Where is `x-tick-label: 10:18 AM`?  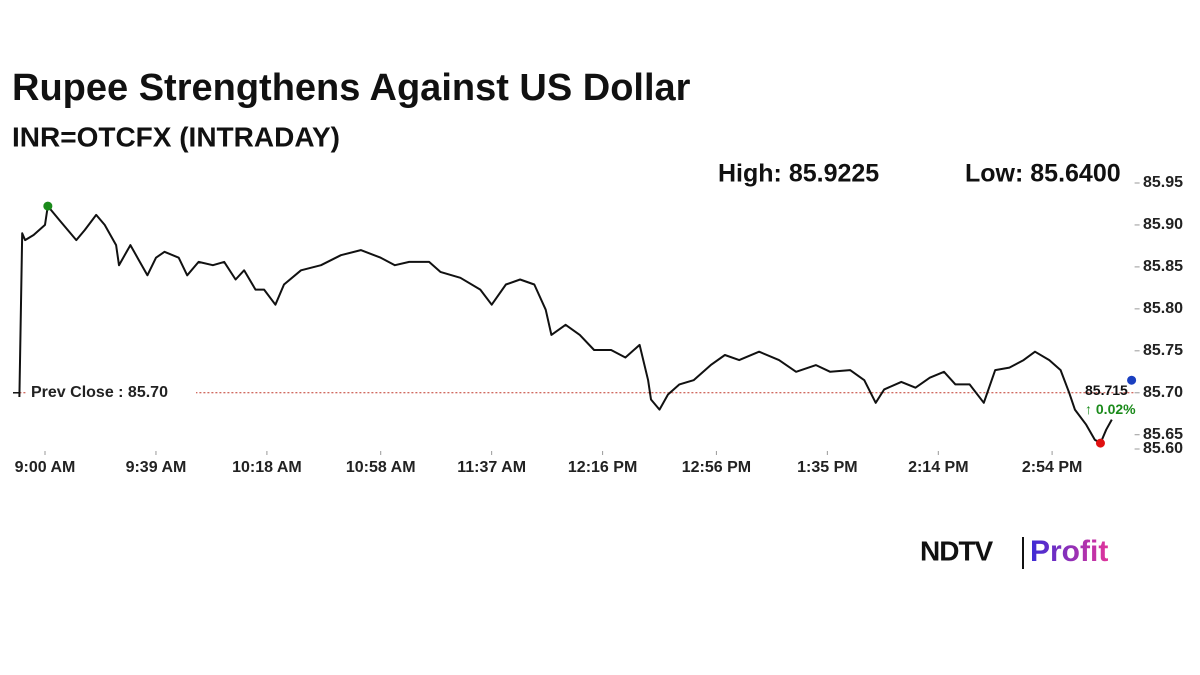
x-tick-label: 10:18 AM is located at coordinates (267, 467).